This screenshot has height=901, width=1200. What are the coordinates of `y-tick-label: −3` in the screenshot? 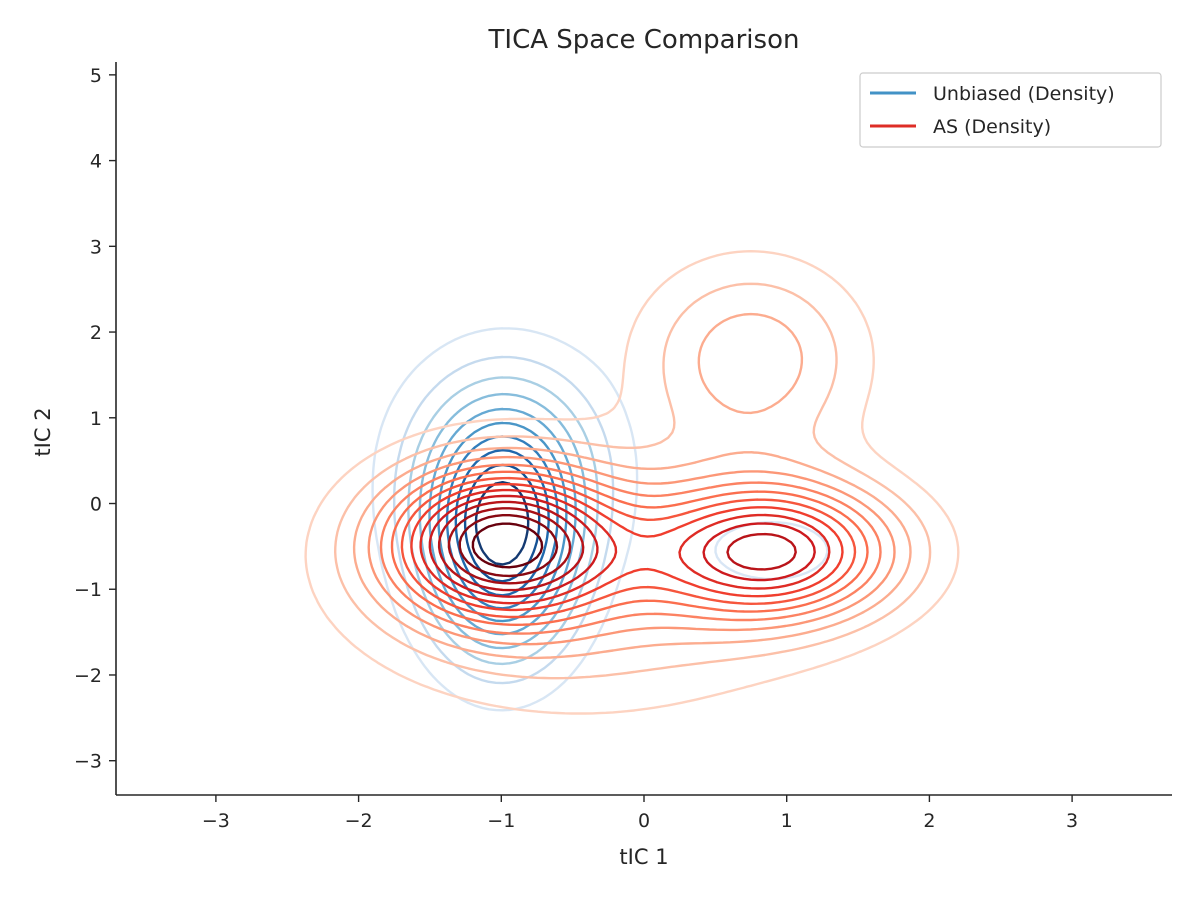 It's located at (88, 762).